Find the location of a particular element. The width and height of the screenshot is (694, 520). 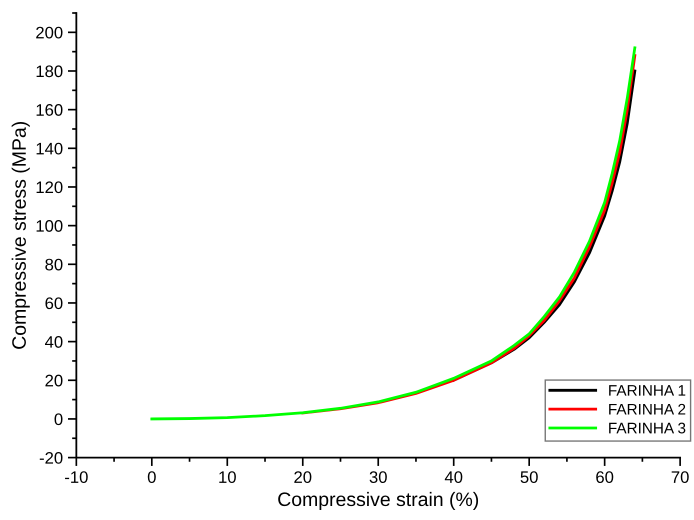

x-axis-title: Compressive strain (%) is located at coordinates (378, 501).